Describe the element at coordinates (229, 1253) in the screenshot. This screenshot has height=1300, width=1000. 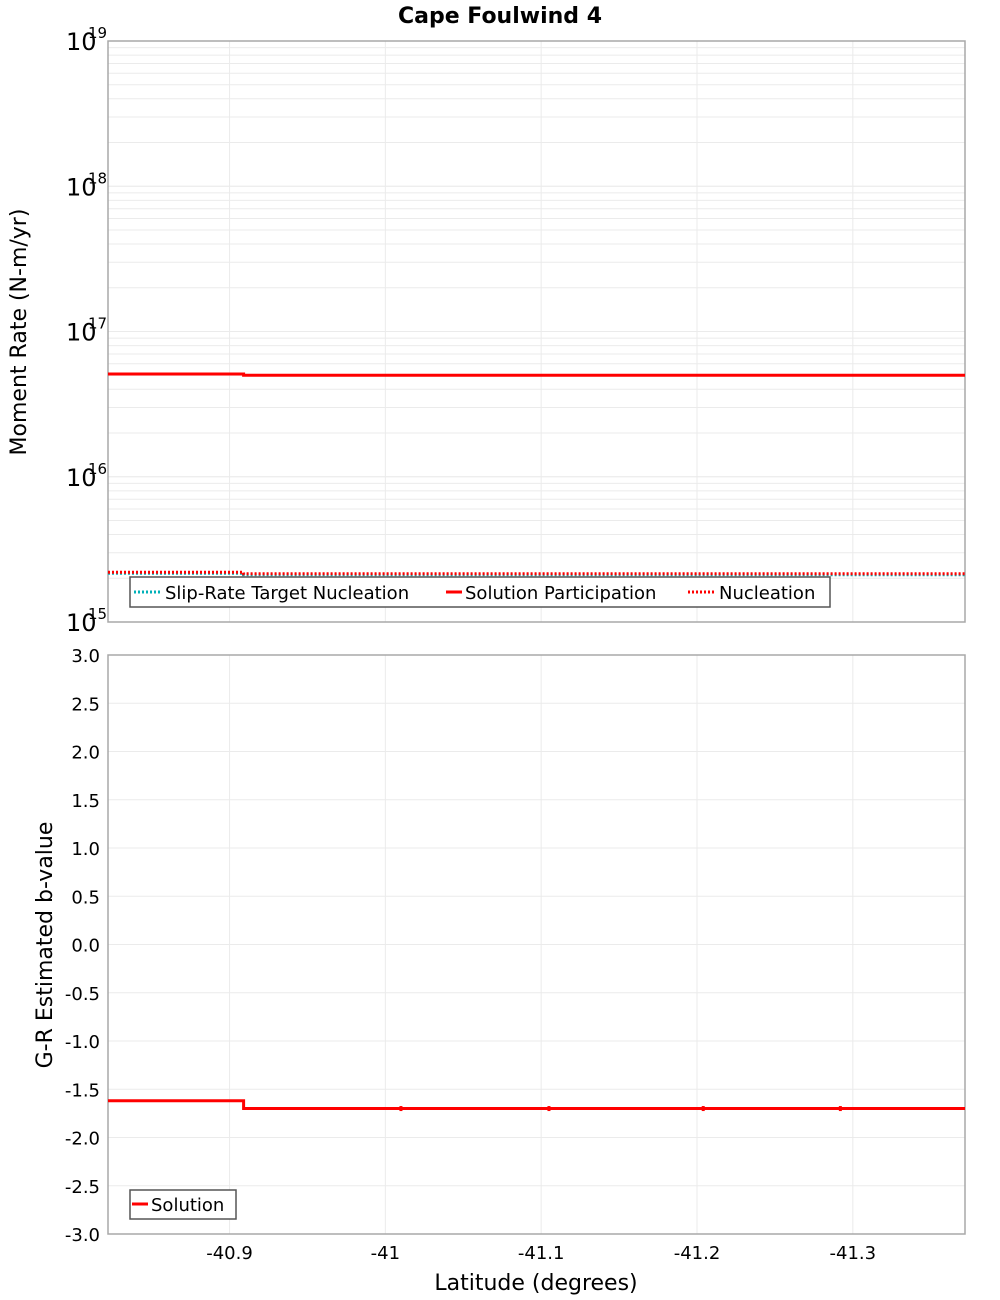
I see `x-tick-label: -40.9` at that location.